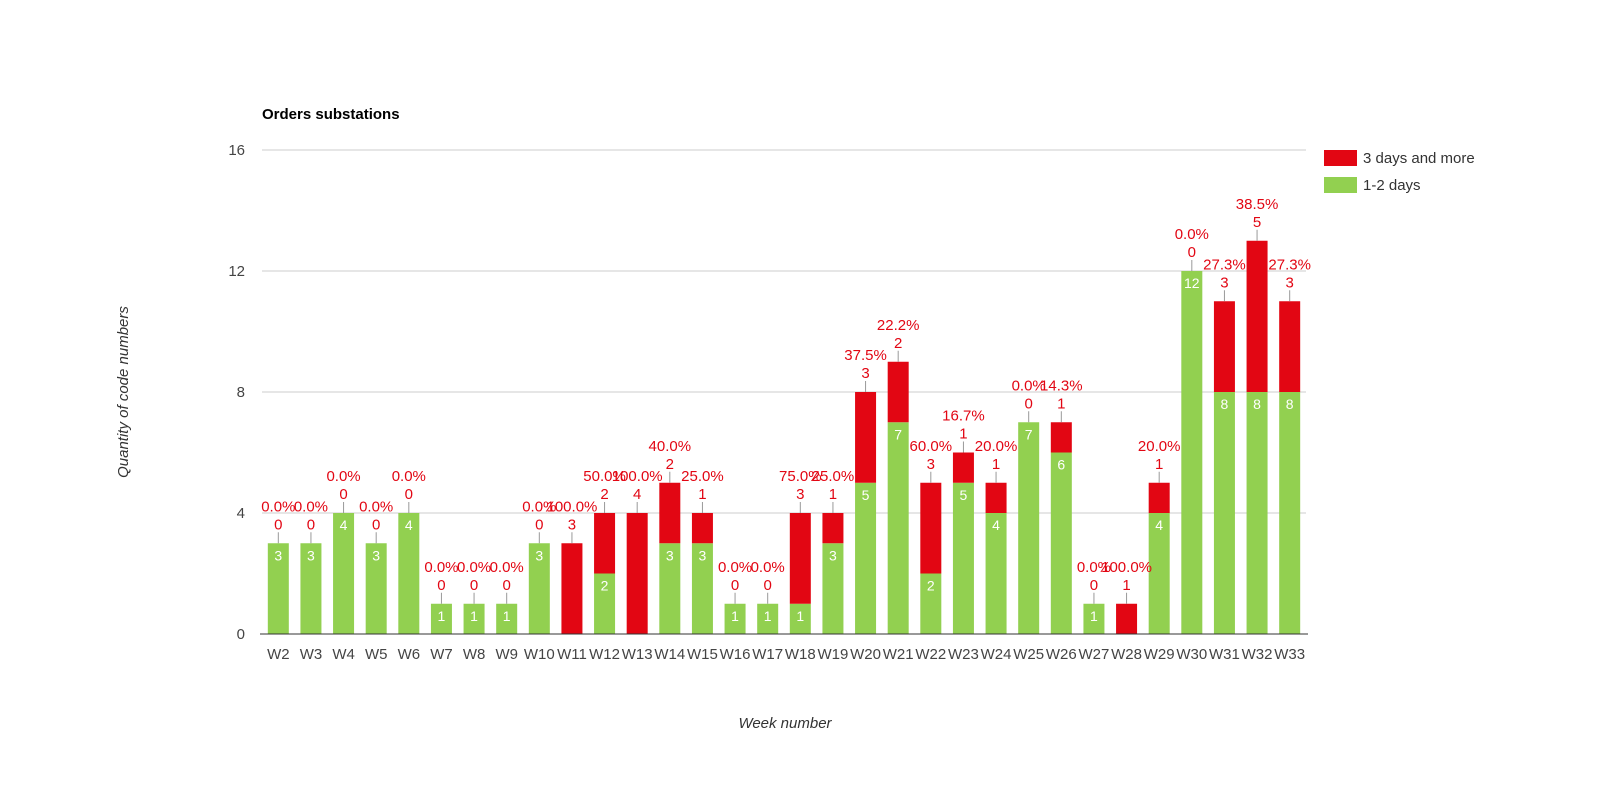  What do you see at coordinates (637, 476) in the screenshot?
I see `annotation-percent: 100.0%` at bounding box center [637, 476].